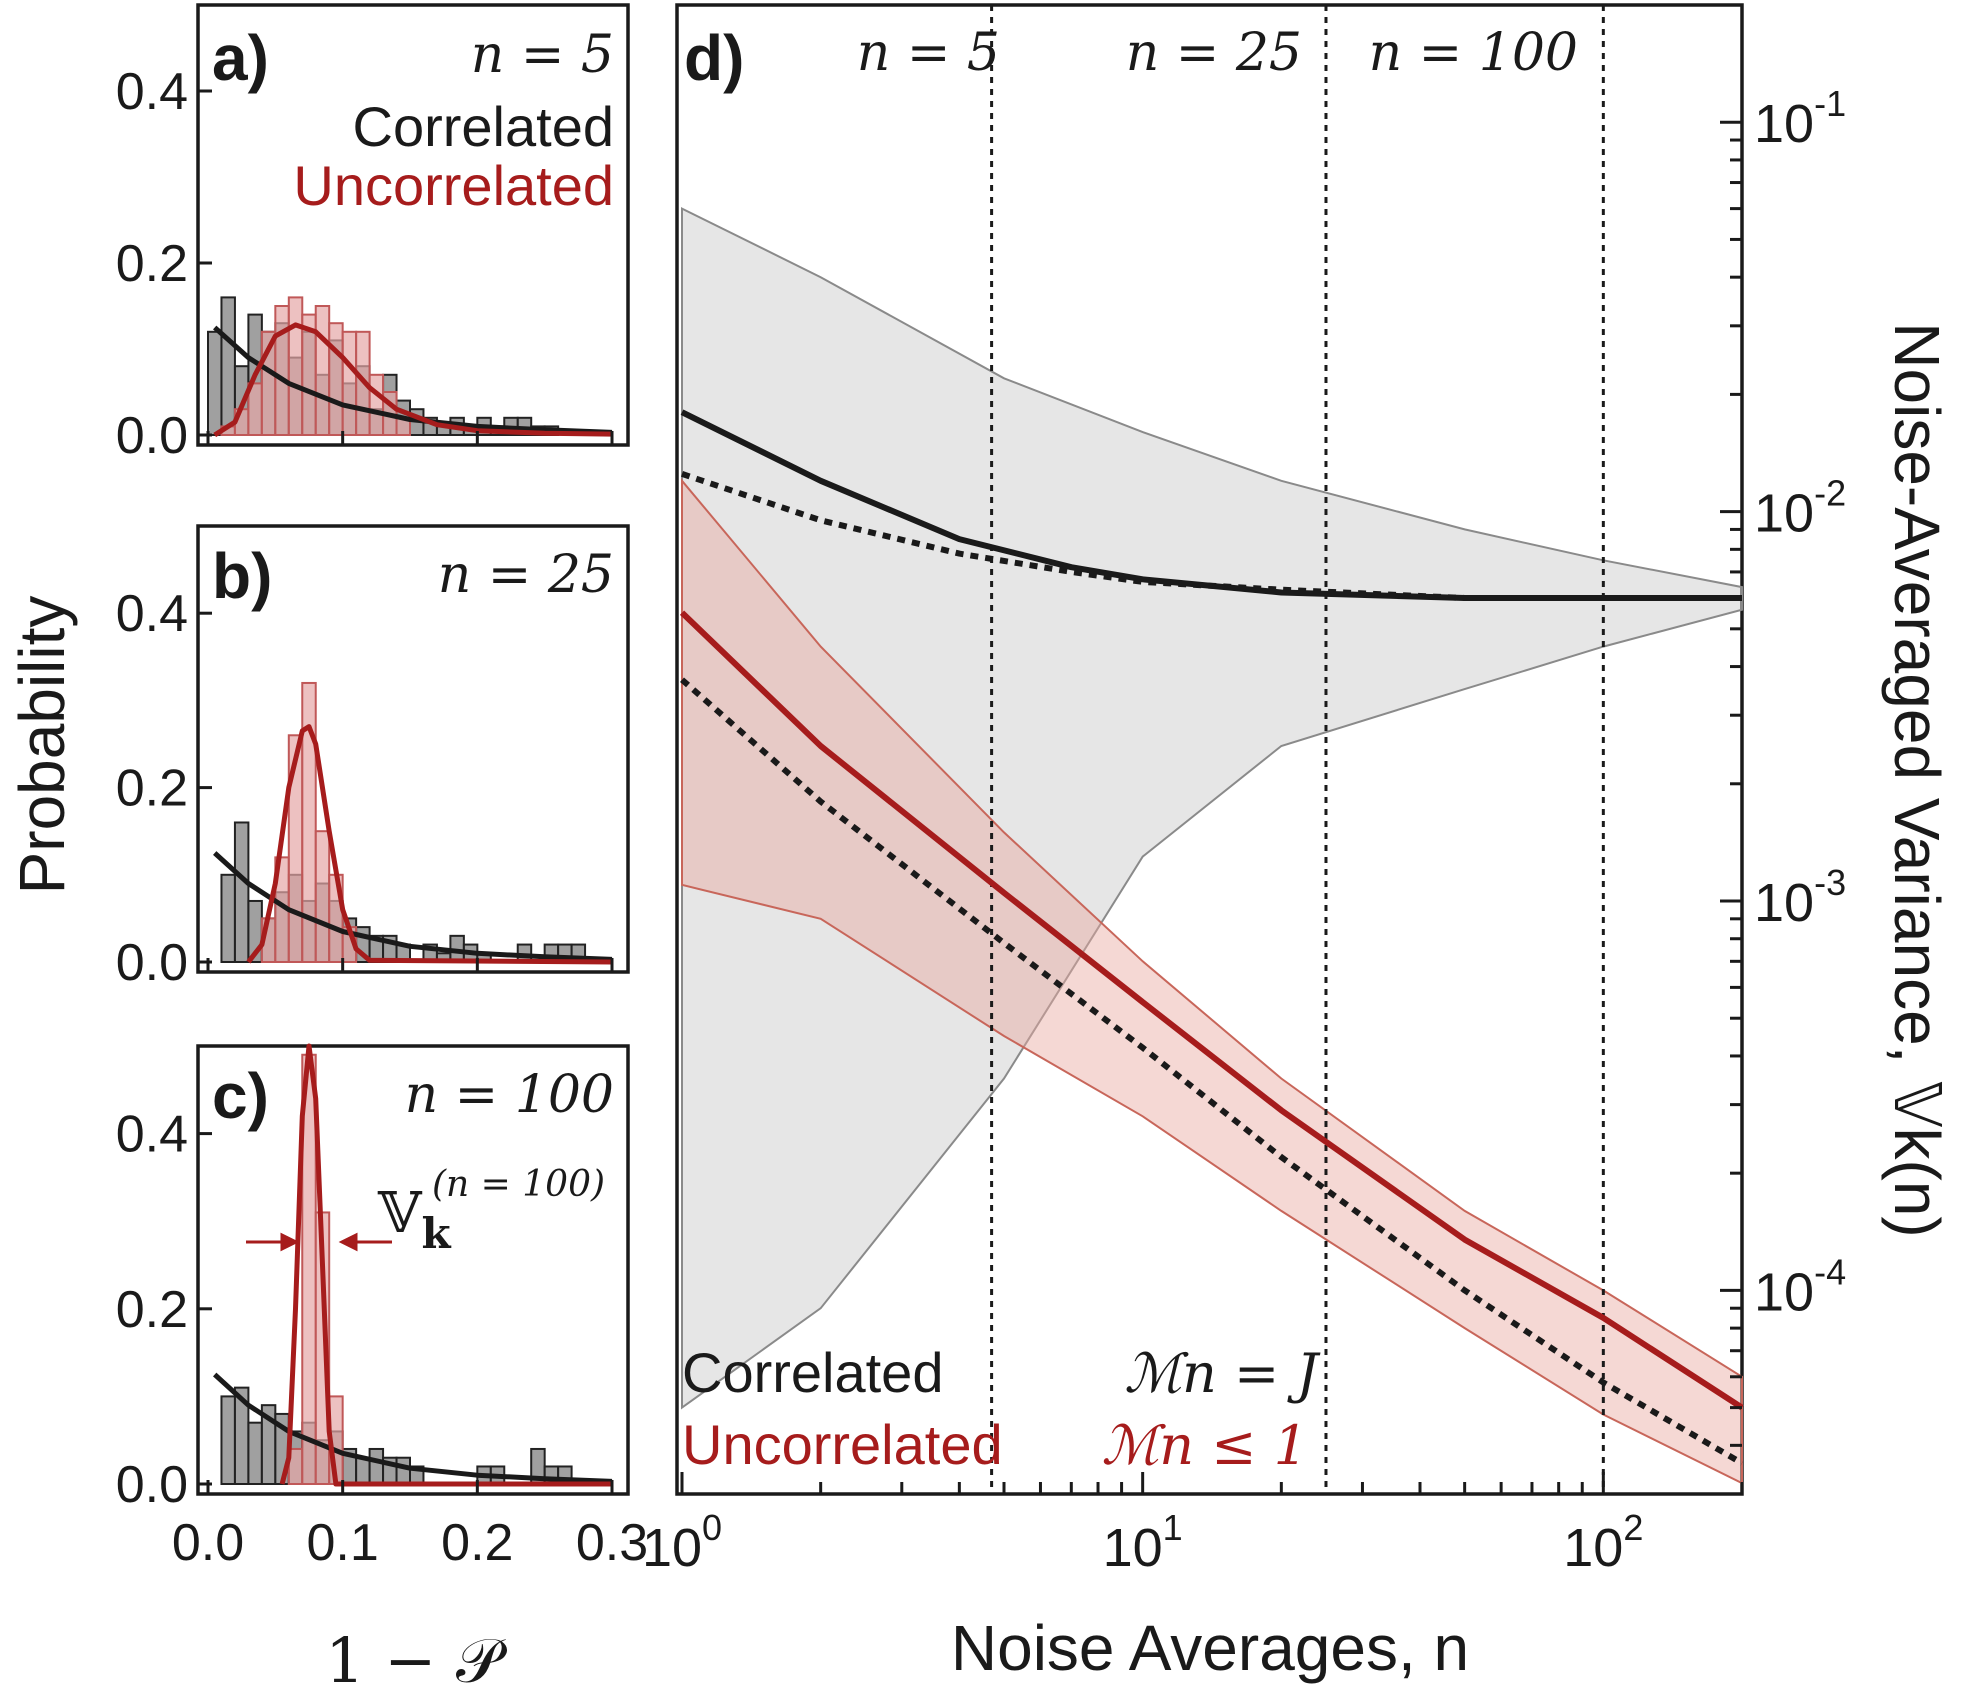 Image resolution: width=1978 pixels, height=1706 pixels. Describe the element at coordinates (1205, 1445) in the screenshot. I see `legend-d-math-uncorrelated: ℳn ≤ 1` at that location.